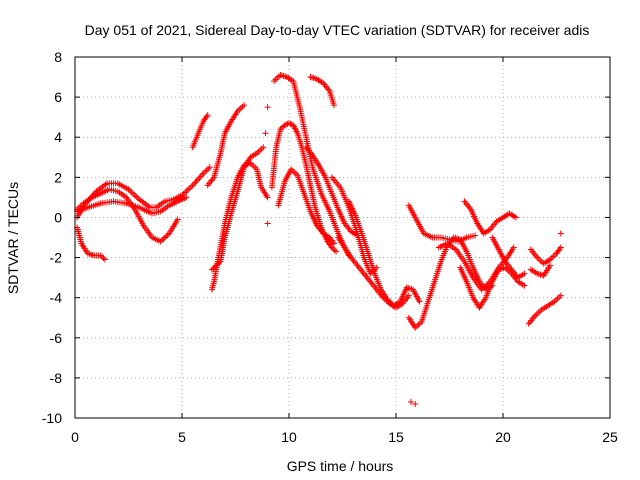  I want to click on x-axis-label: GPS time / hours, so click(340, 466).